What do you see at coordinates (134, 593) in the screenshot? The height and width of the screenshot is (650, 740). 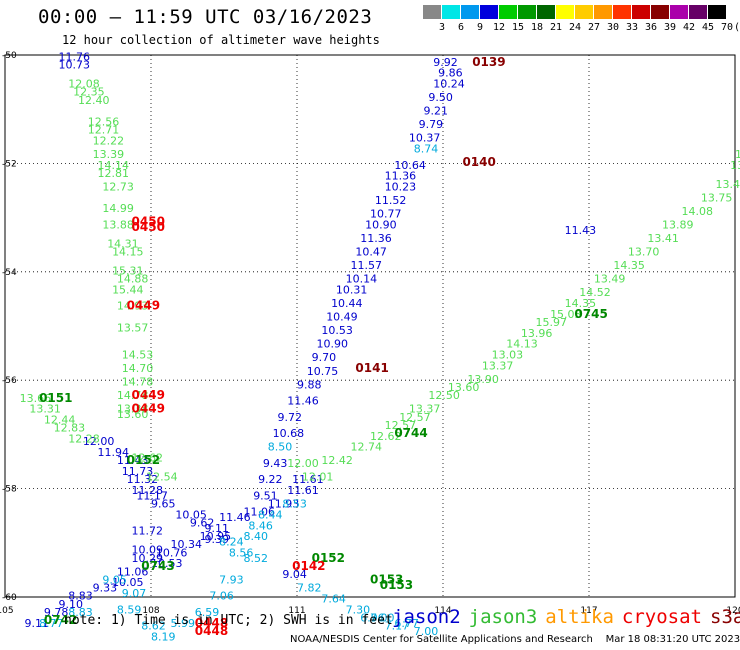 I see `wave-height-point: 9.07` at bounding box center [134, 593].